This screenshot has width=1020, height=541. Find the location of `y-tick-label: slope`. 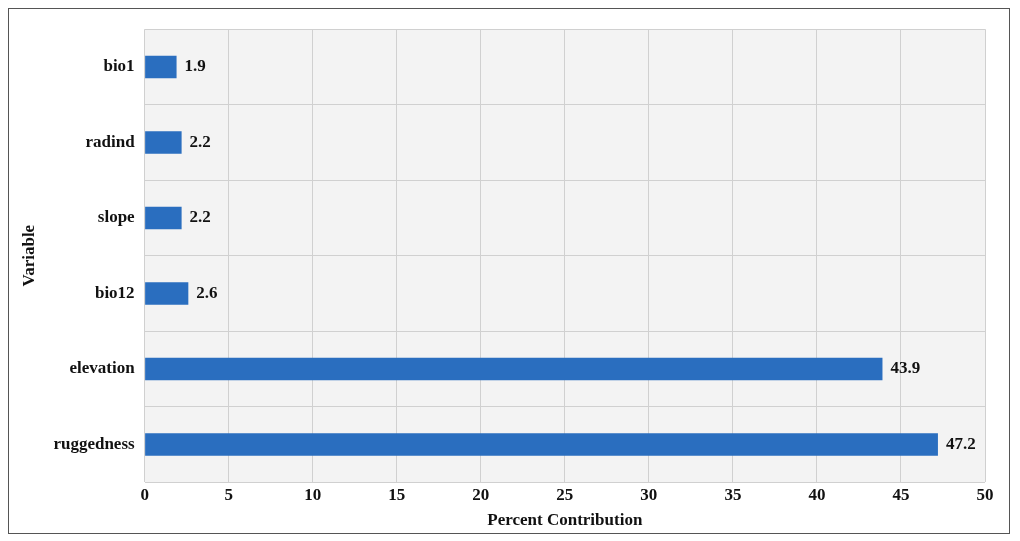

y-tick-label: slope is located at coordinates (116, 217).